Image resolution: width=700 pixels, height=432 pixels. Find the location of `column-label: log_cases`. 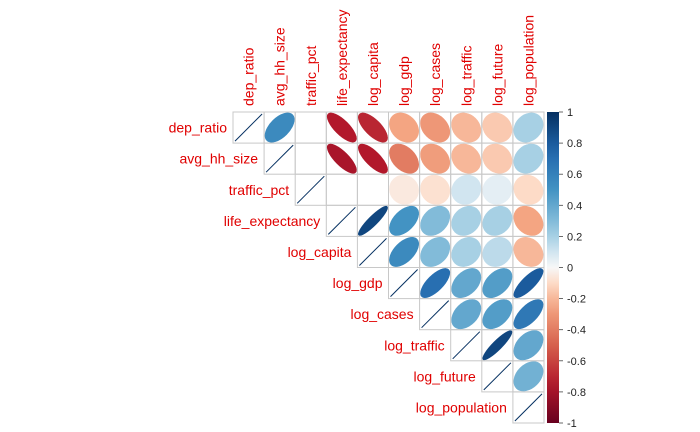

column-label: log_cases is located at coordinates (435, 74).